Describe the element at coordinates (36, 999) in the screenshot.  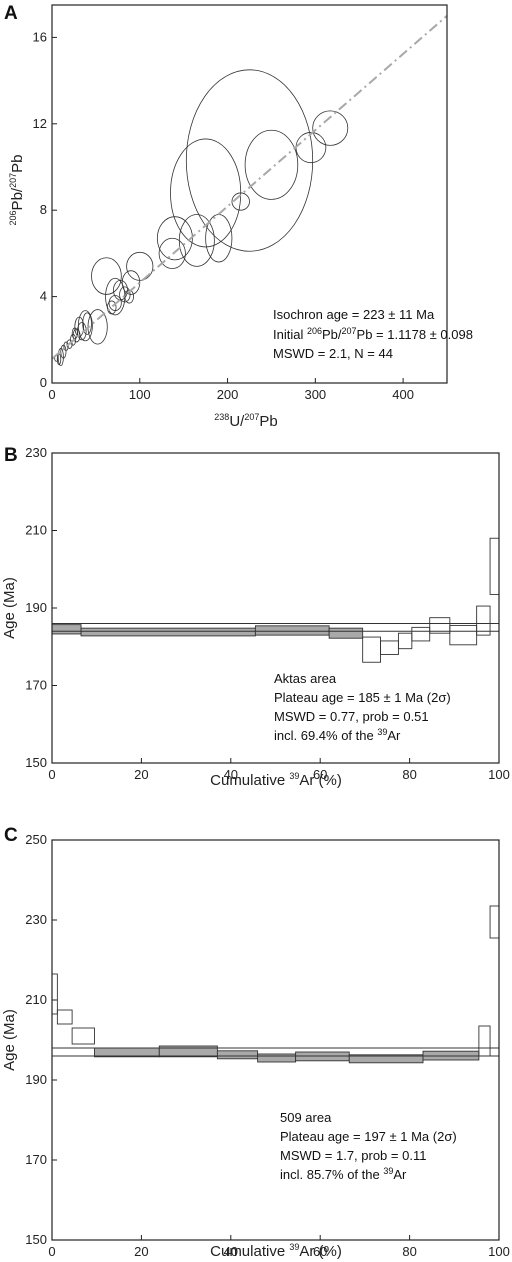
I see `panel-c-y-tick-label: 210` at that location.